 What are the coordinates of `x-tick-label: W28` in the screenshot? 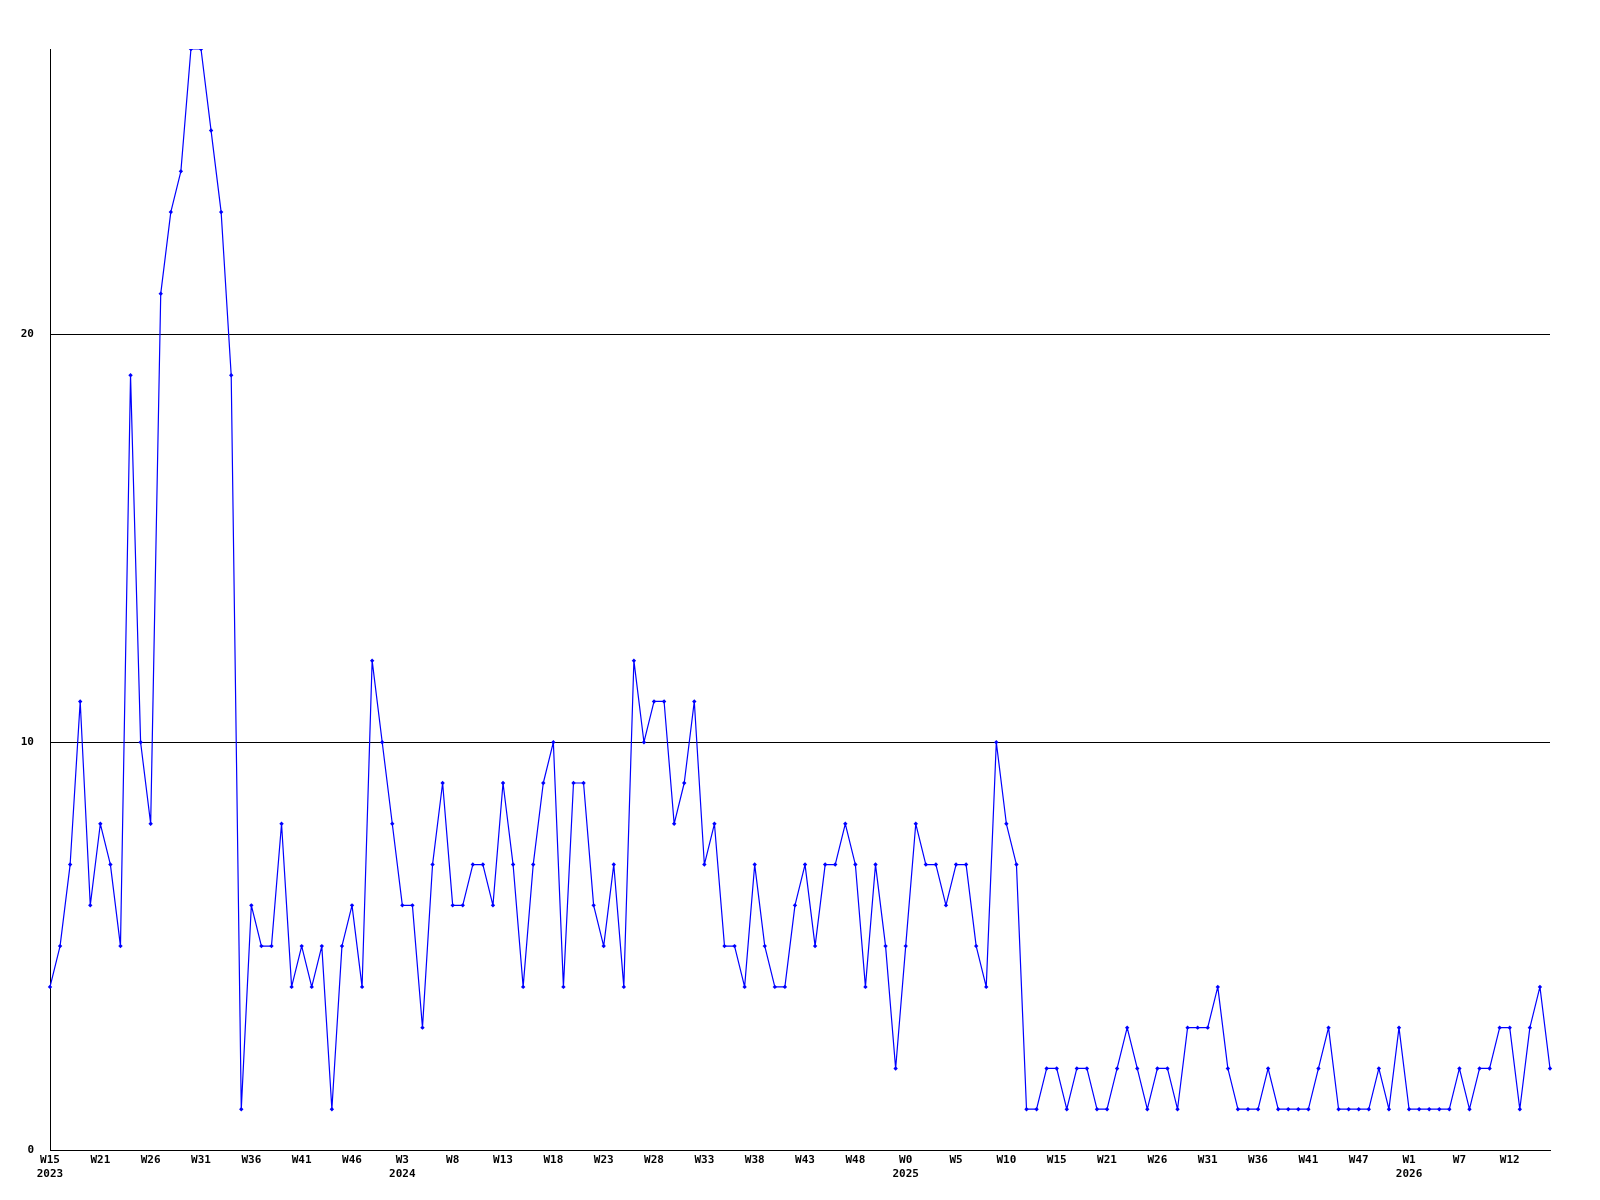 It's located at (654, 1160).